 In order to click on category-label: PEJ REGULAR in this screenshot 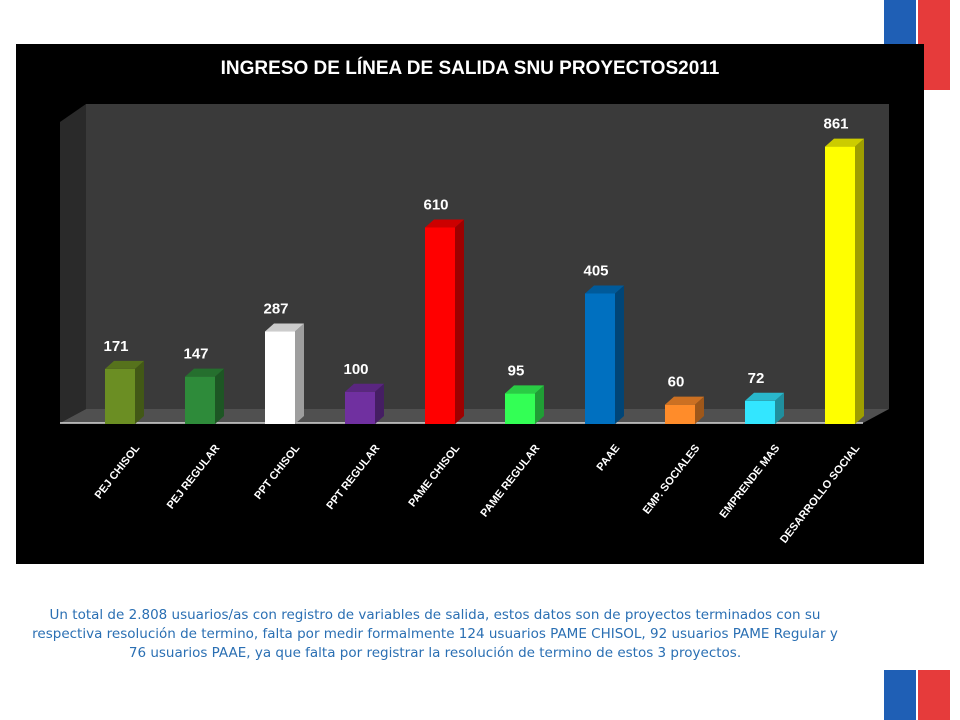, I will do `click(194, 476)`.